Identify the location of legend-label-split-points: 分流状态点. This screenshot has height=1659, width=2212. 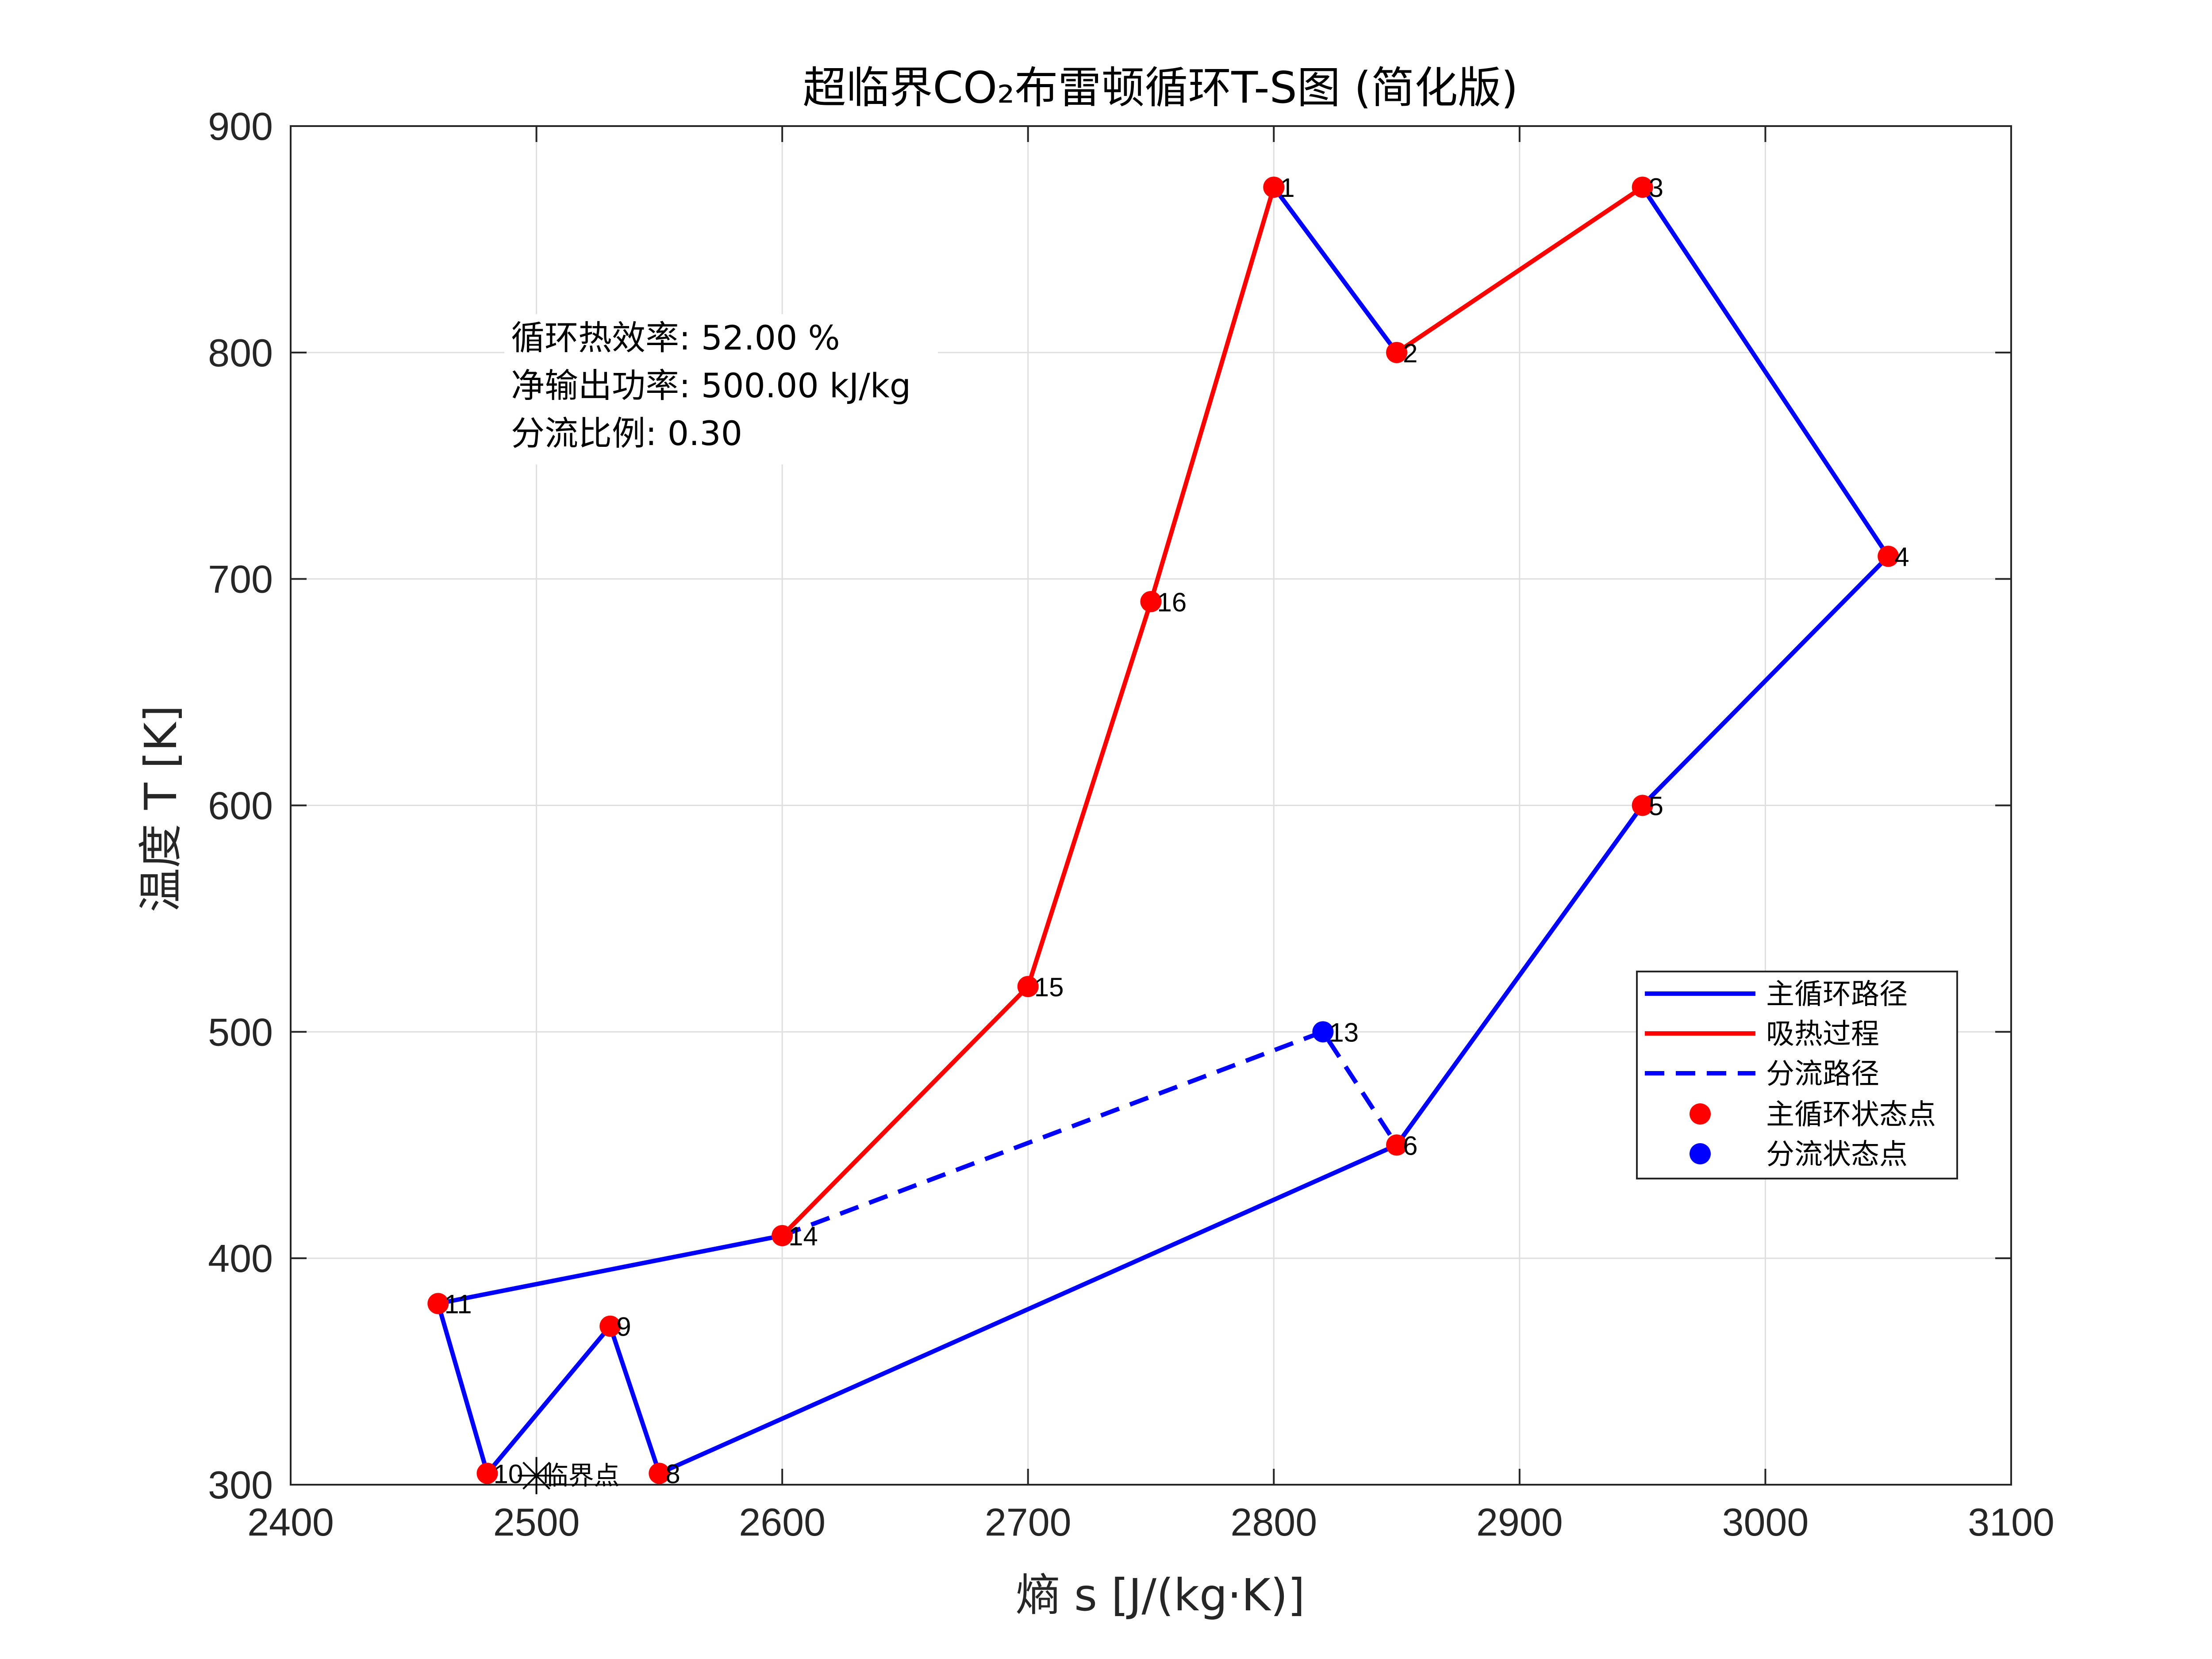
(1837, 1155).